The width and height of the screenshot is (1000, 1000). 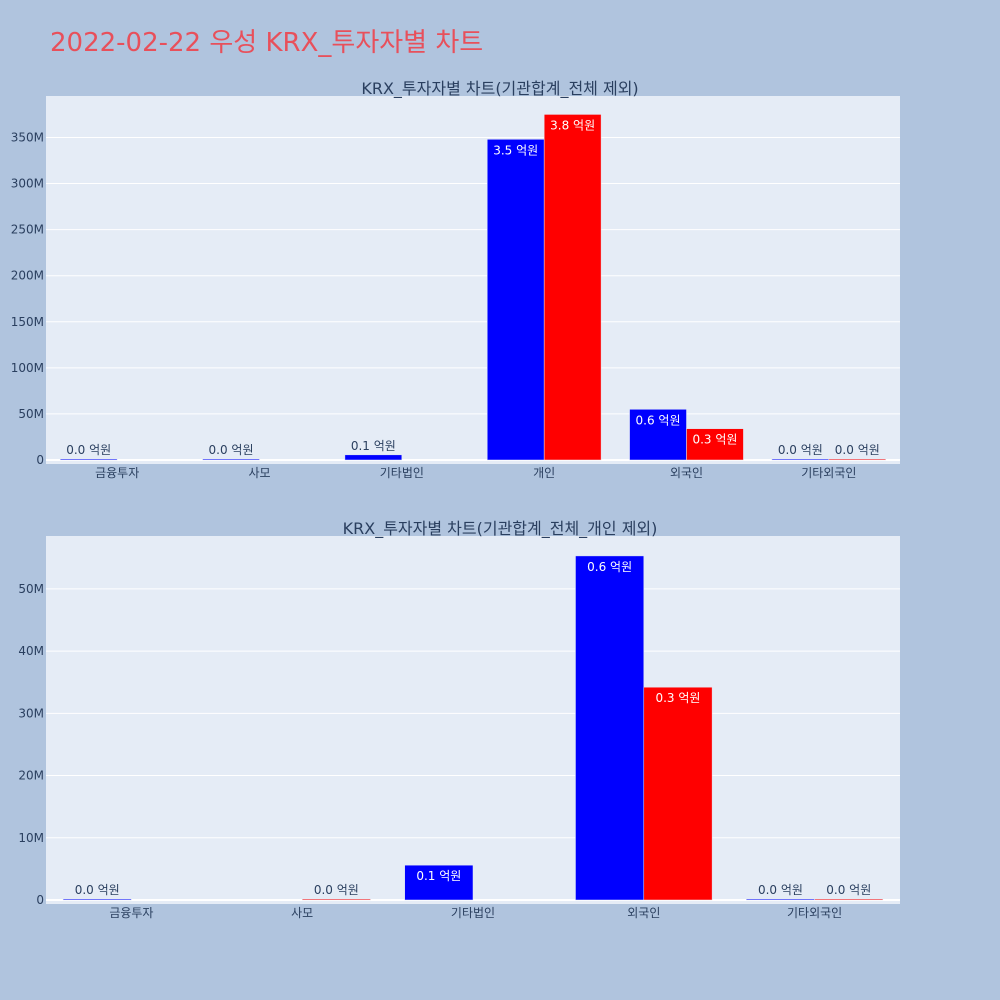 I want to click on bar-label: 3.8 억원, so click(x=572, y=125).